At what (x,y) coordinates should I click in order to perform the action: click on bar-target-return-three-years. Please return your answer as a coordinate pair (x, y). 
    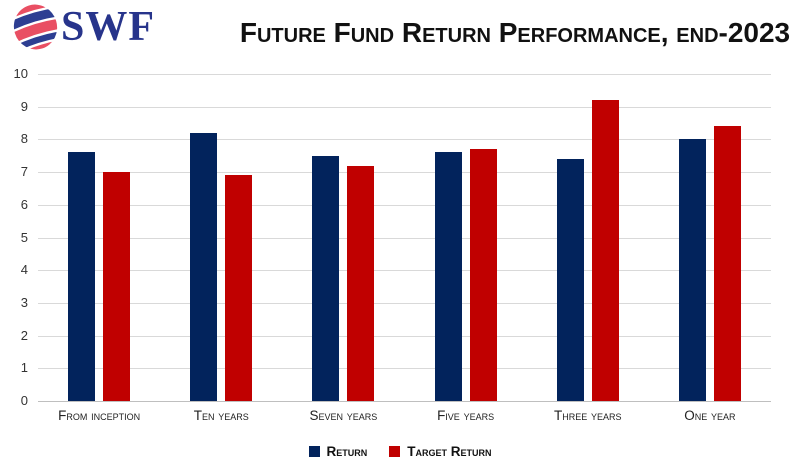
    Looking at the image, I should click on (605, 250).